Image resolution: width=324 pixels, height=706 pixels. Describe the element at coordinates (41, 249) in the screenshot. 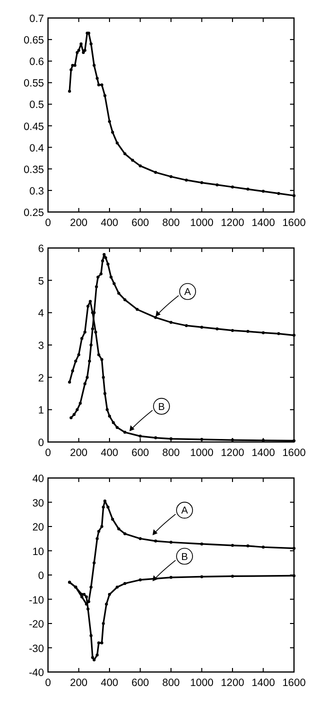

I see `y-tick-label: 6` at that location.